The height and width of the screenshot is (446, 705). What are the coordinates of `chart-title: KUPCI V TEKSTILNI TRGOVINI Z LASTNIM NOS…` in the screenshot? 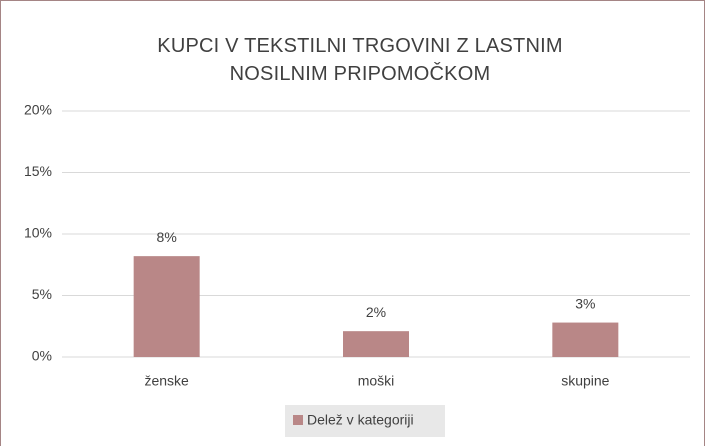 It's located at (360, 60).